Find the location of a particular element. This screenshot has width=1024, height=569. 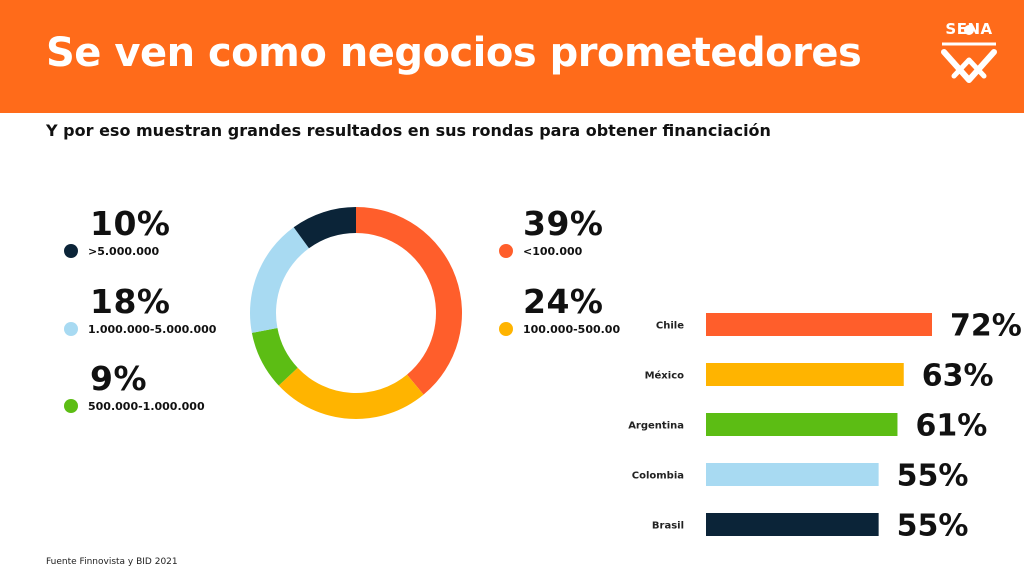

legend-range: >5.000.000 is located at coordinates (124, 251).